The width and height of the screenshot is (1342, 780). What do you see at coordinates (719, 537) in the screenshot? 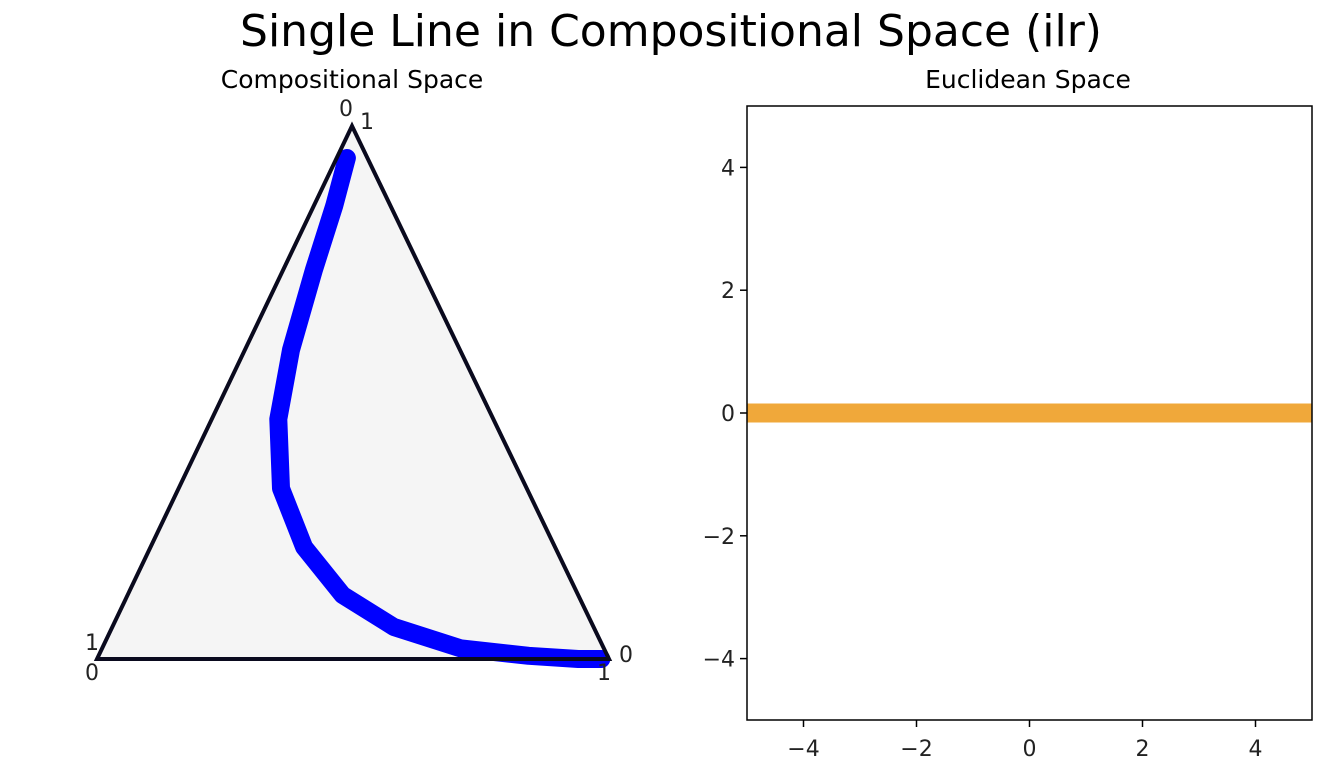
I see `y-tick-label: −2` at bounding box center [719, 537].